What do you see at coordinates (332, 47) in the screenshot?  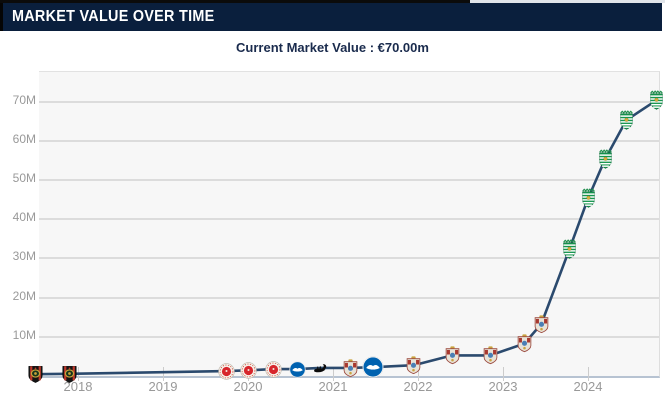 I see `current-market-value-text: Current Market Value : €70.00m` at bounding box center [332, 47].